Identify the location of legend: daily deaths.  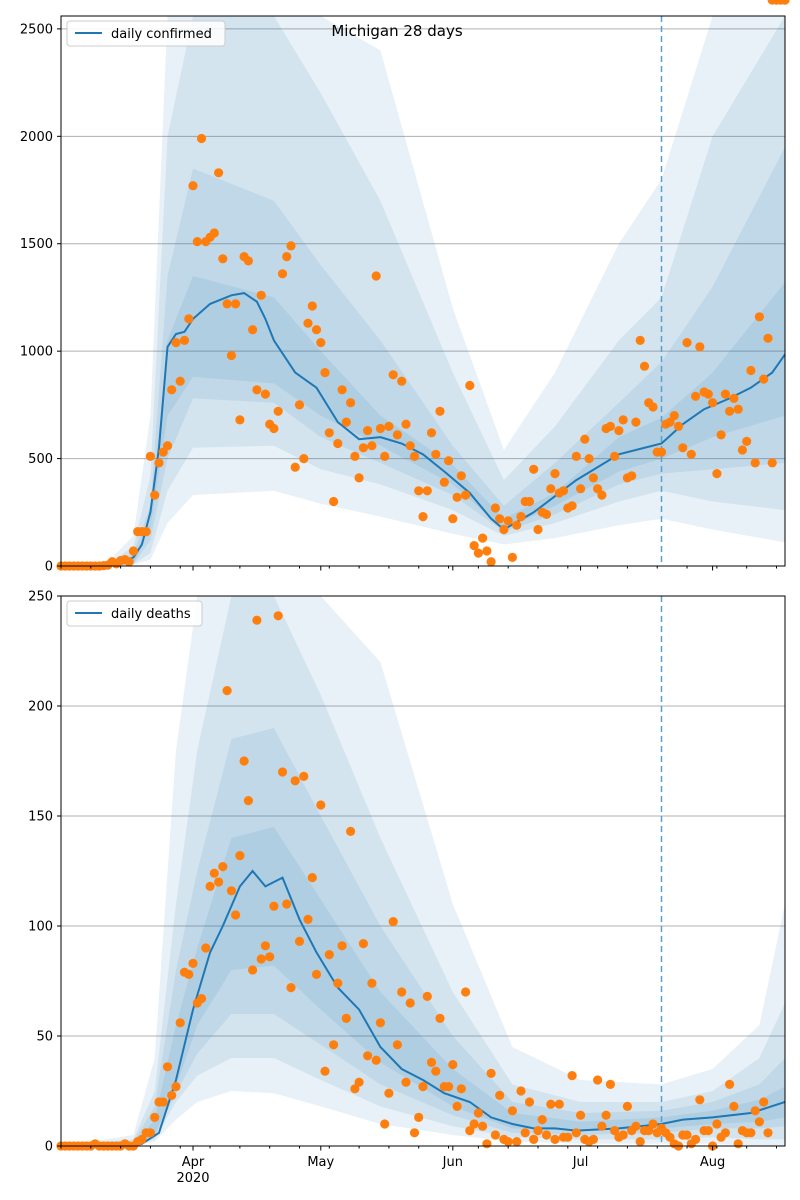
(134, 613).